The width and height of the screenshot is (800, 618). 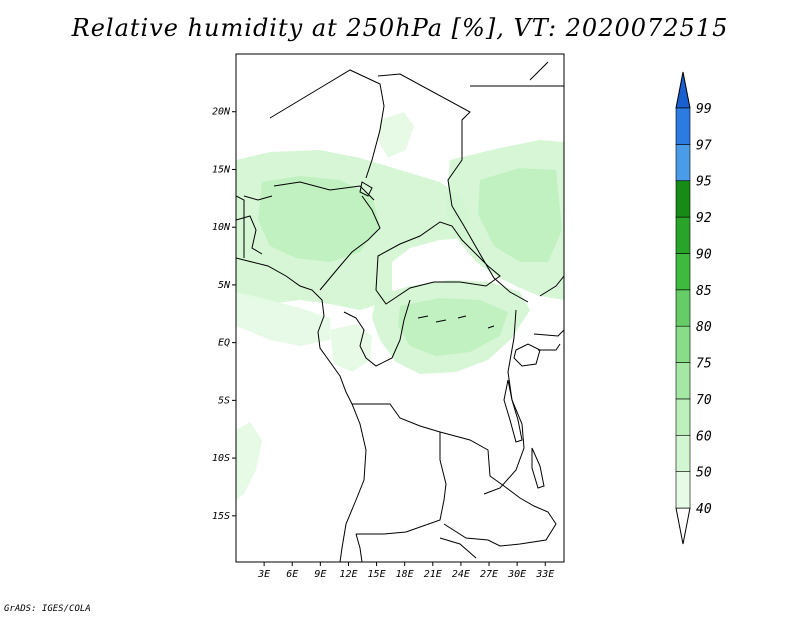 I want to click on border-zambia, so click(x=498, y=489).